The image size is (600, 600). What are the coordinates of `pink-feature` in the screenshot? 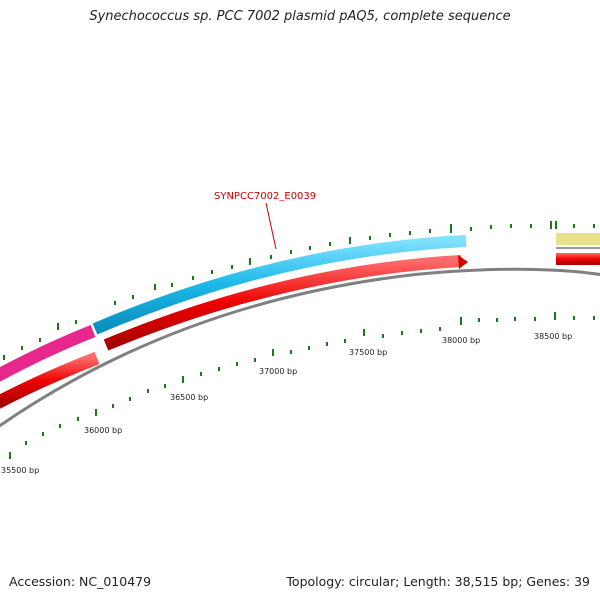 It's located at (48, 353).